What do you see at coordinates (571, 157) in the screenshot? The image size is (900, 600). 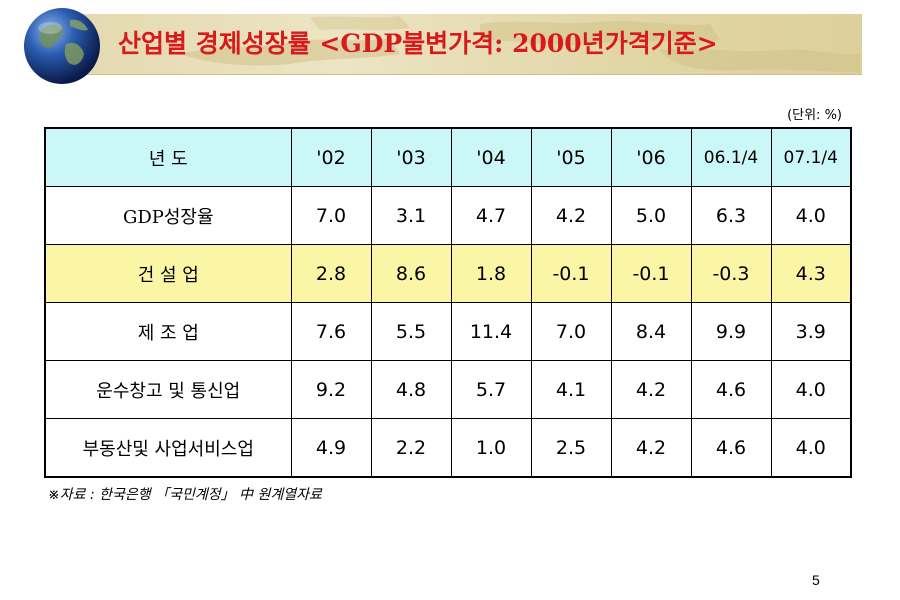 I see `header-cell: '05` at bounding box center [571, 157].